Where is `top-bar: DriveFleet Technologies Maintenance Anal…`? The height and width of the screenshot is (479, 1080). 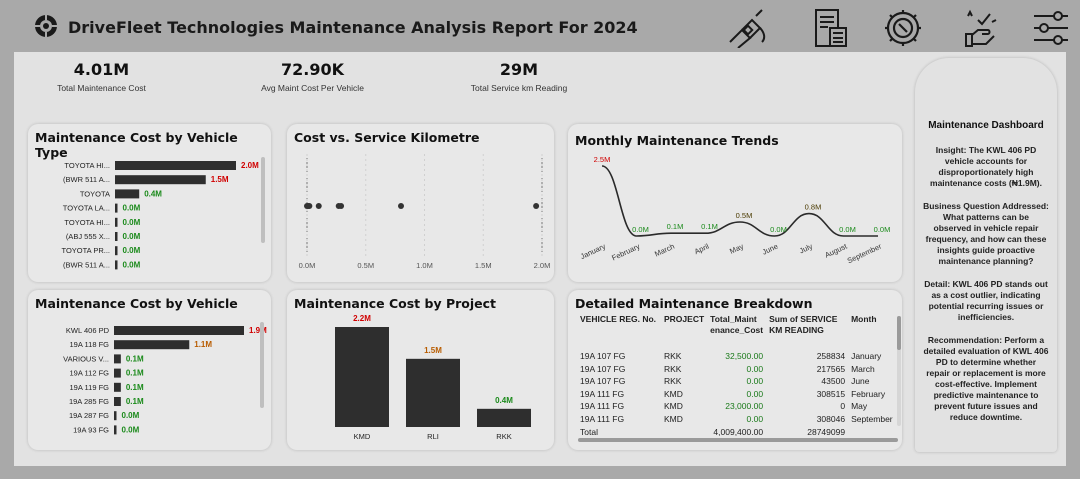
top-bar: DriveFleet Technologies Maintenance Anal… is located at coordinates (540, 26).